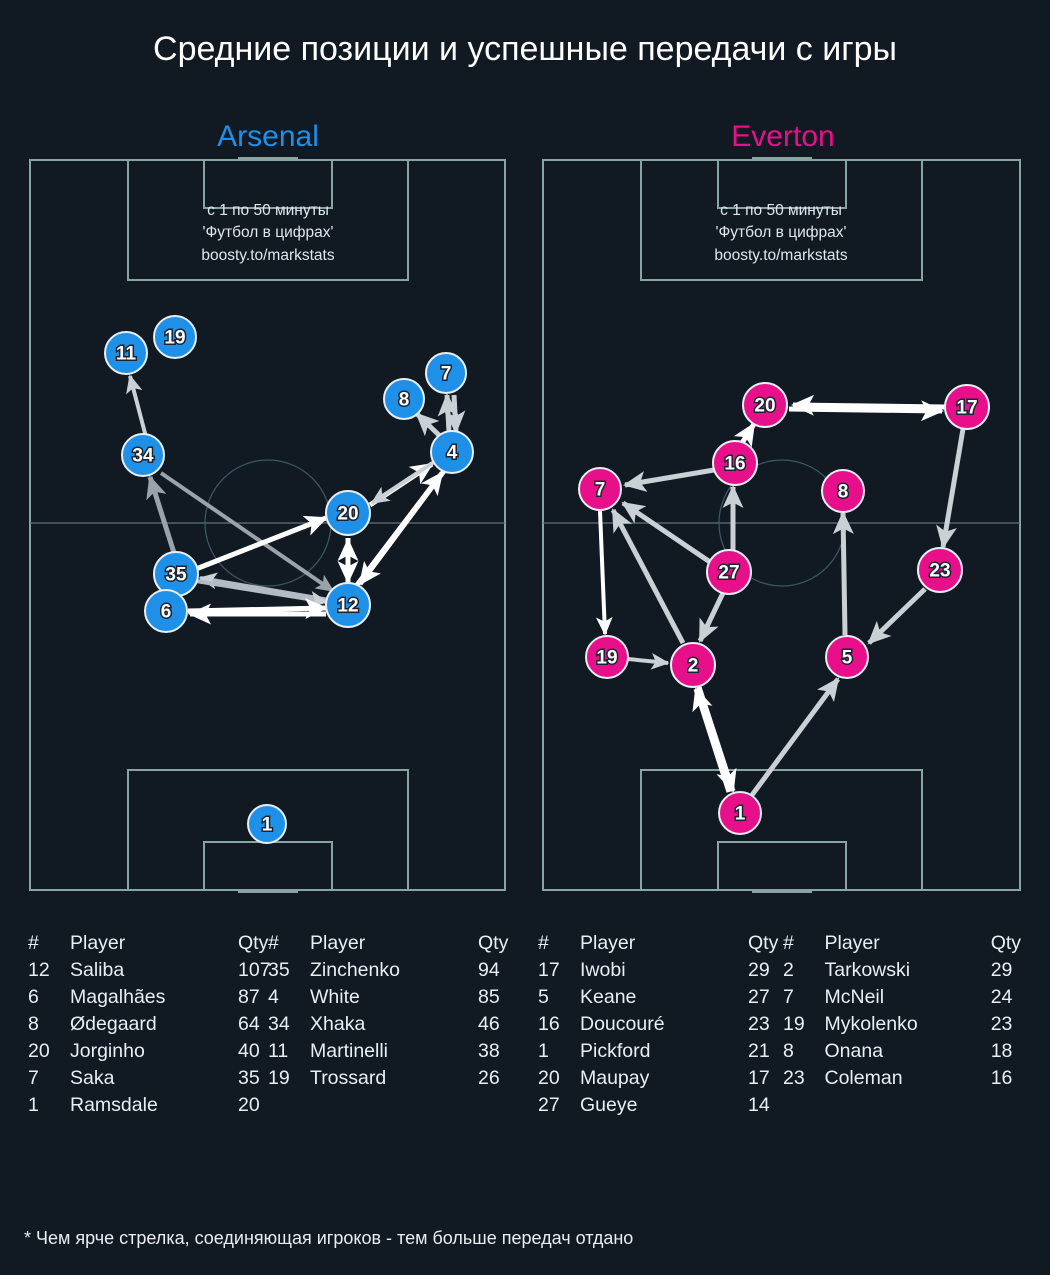  I want to click on annot-line-2: 'Футбол в цифрах', so click(781, 233).